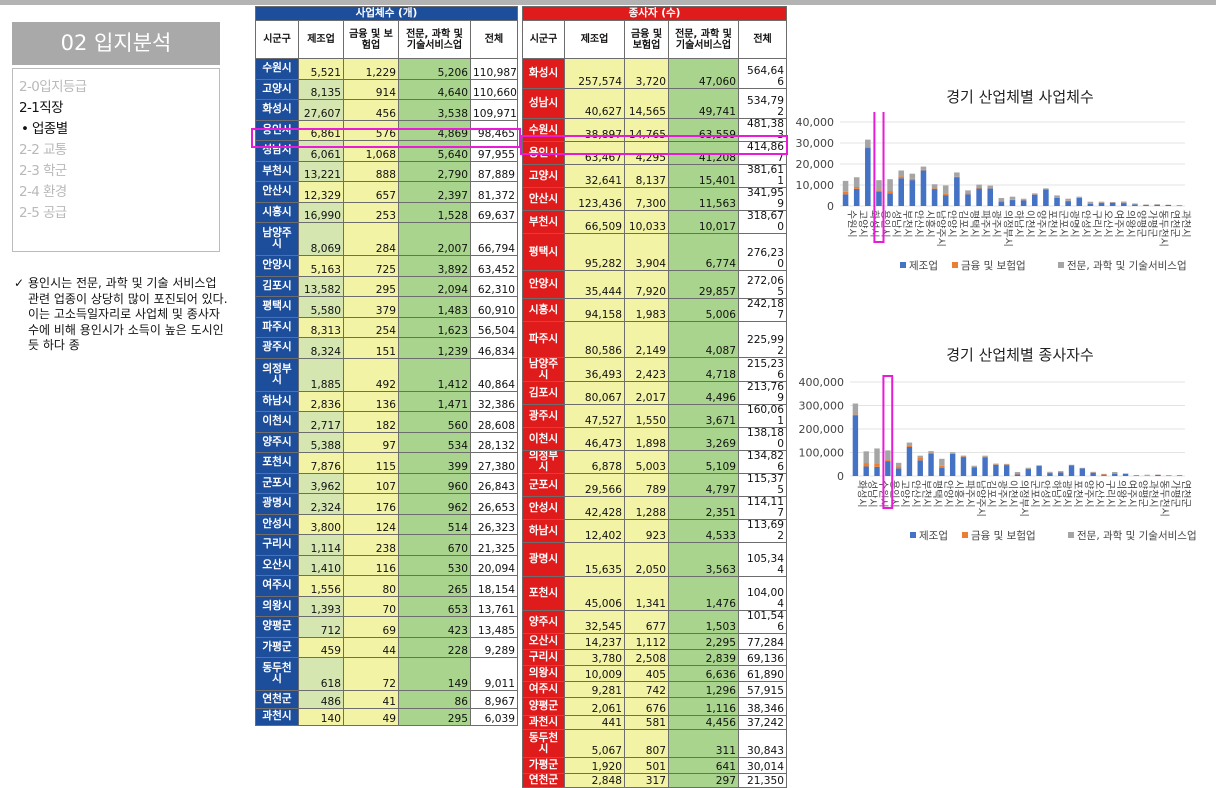 The image size is (1216, 788). I want to click on value-cell: 80,586, so click(595, 340).